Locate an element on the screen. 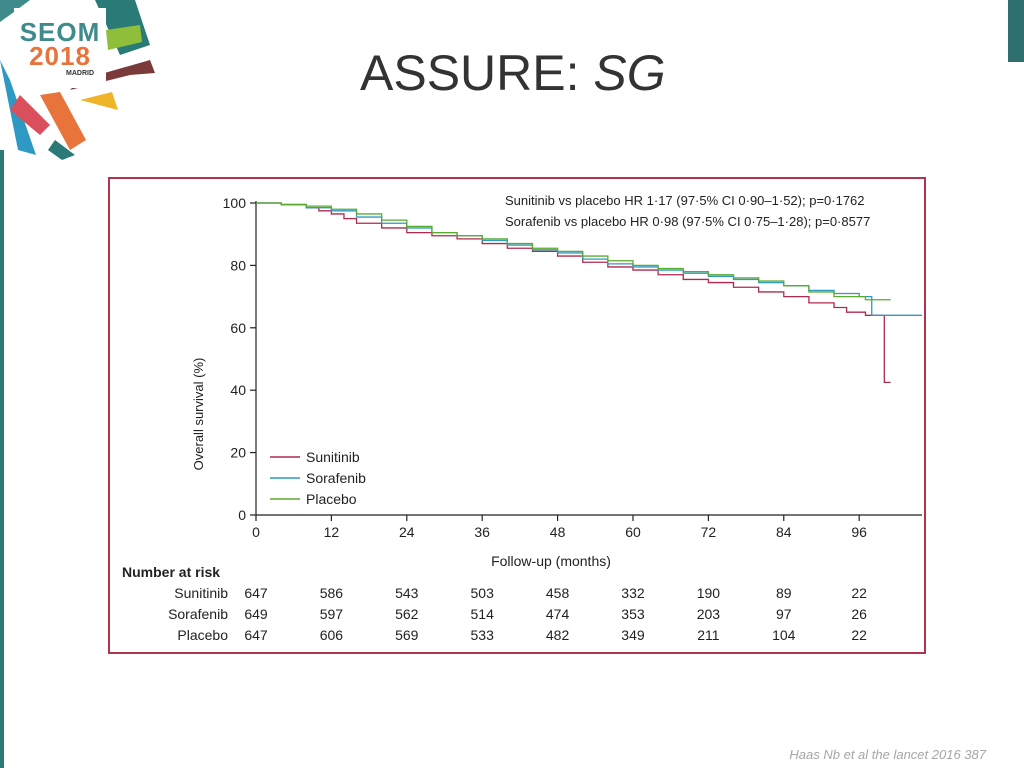  risk-cell: 514 is located at coordinates (483, 614).